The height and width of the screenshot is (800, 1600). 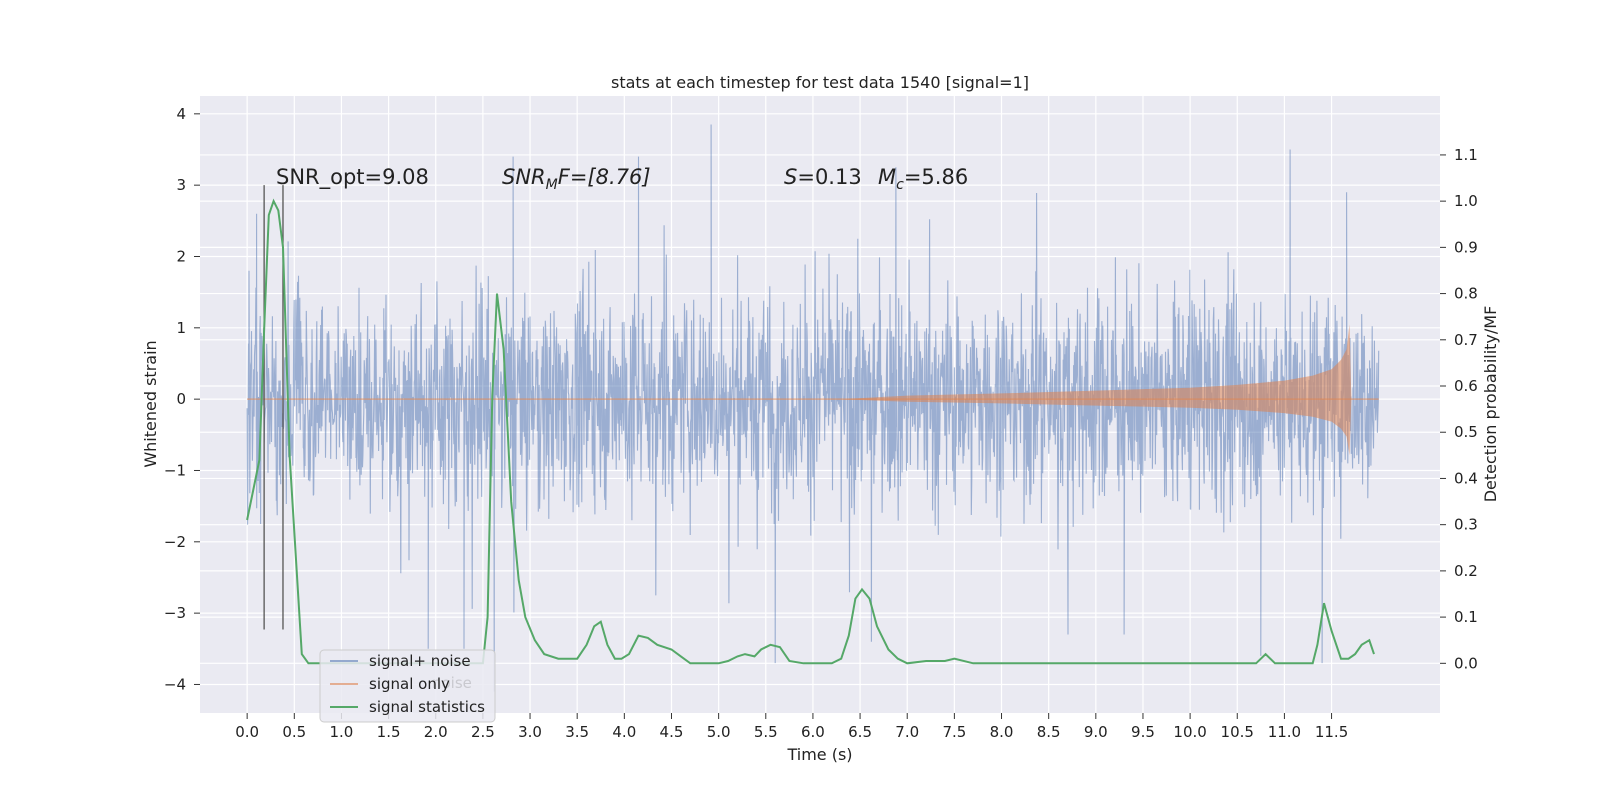 I want to click on annotation-mc: Mc=5.86, so click(x=923, y=179).